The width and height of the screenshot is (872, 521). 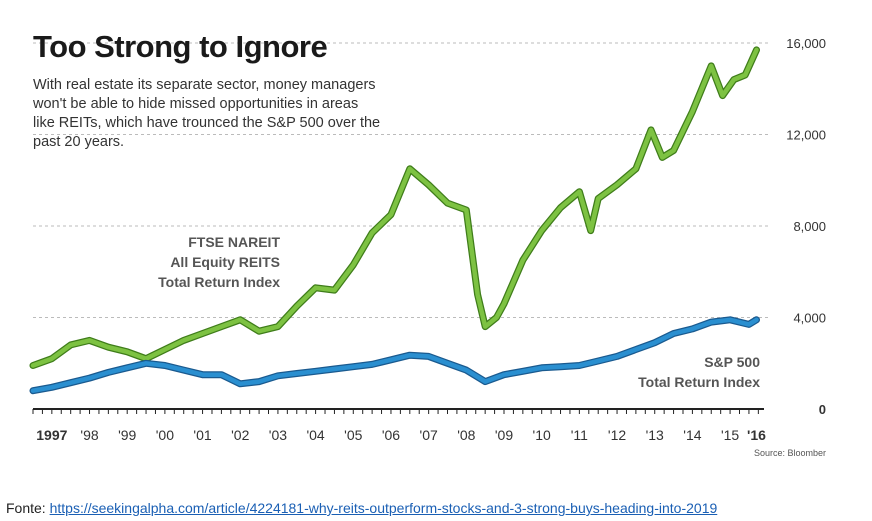 I want to click on x-tick-label: '11, so click(x=579, y=435).